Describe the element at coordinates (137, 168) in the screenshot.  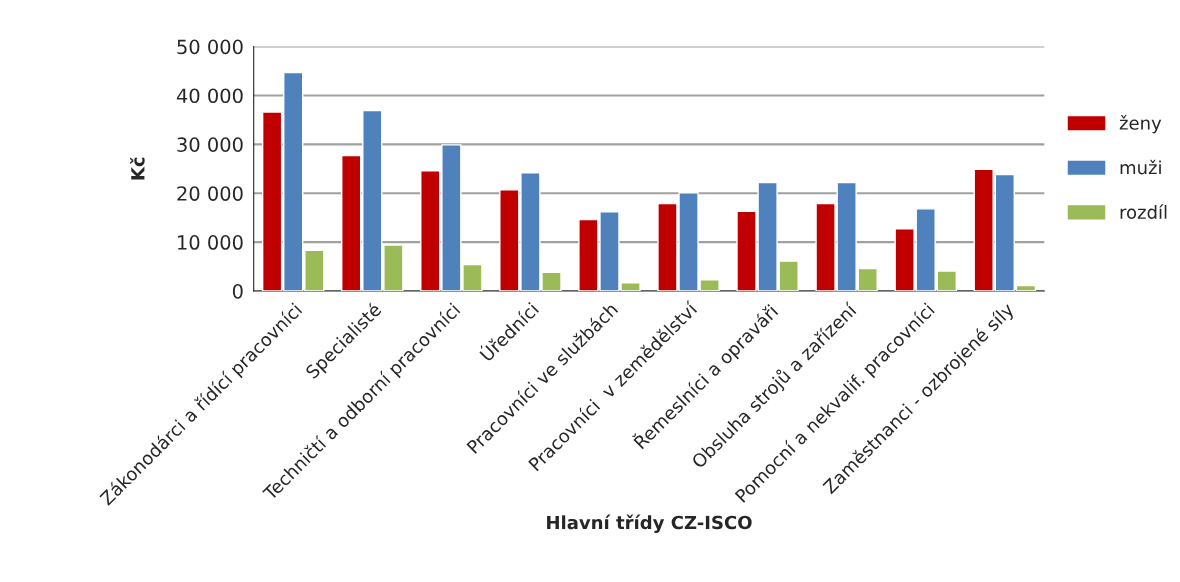
I see `y-axis-title: Kč` at that location.